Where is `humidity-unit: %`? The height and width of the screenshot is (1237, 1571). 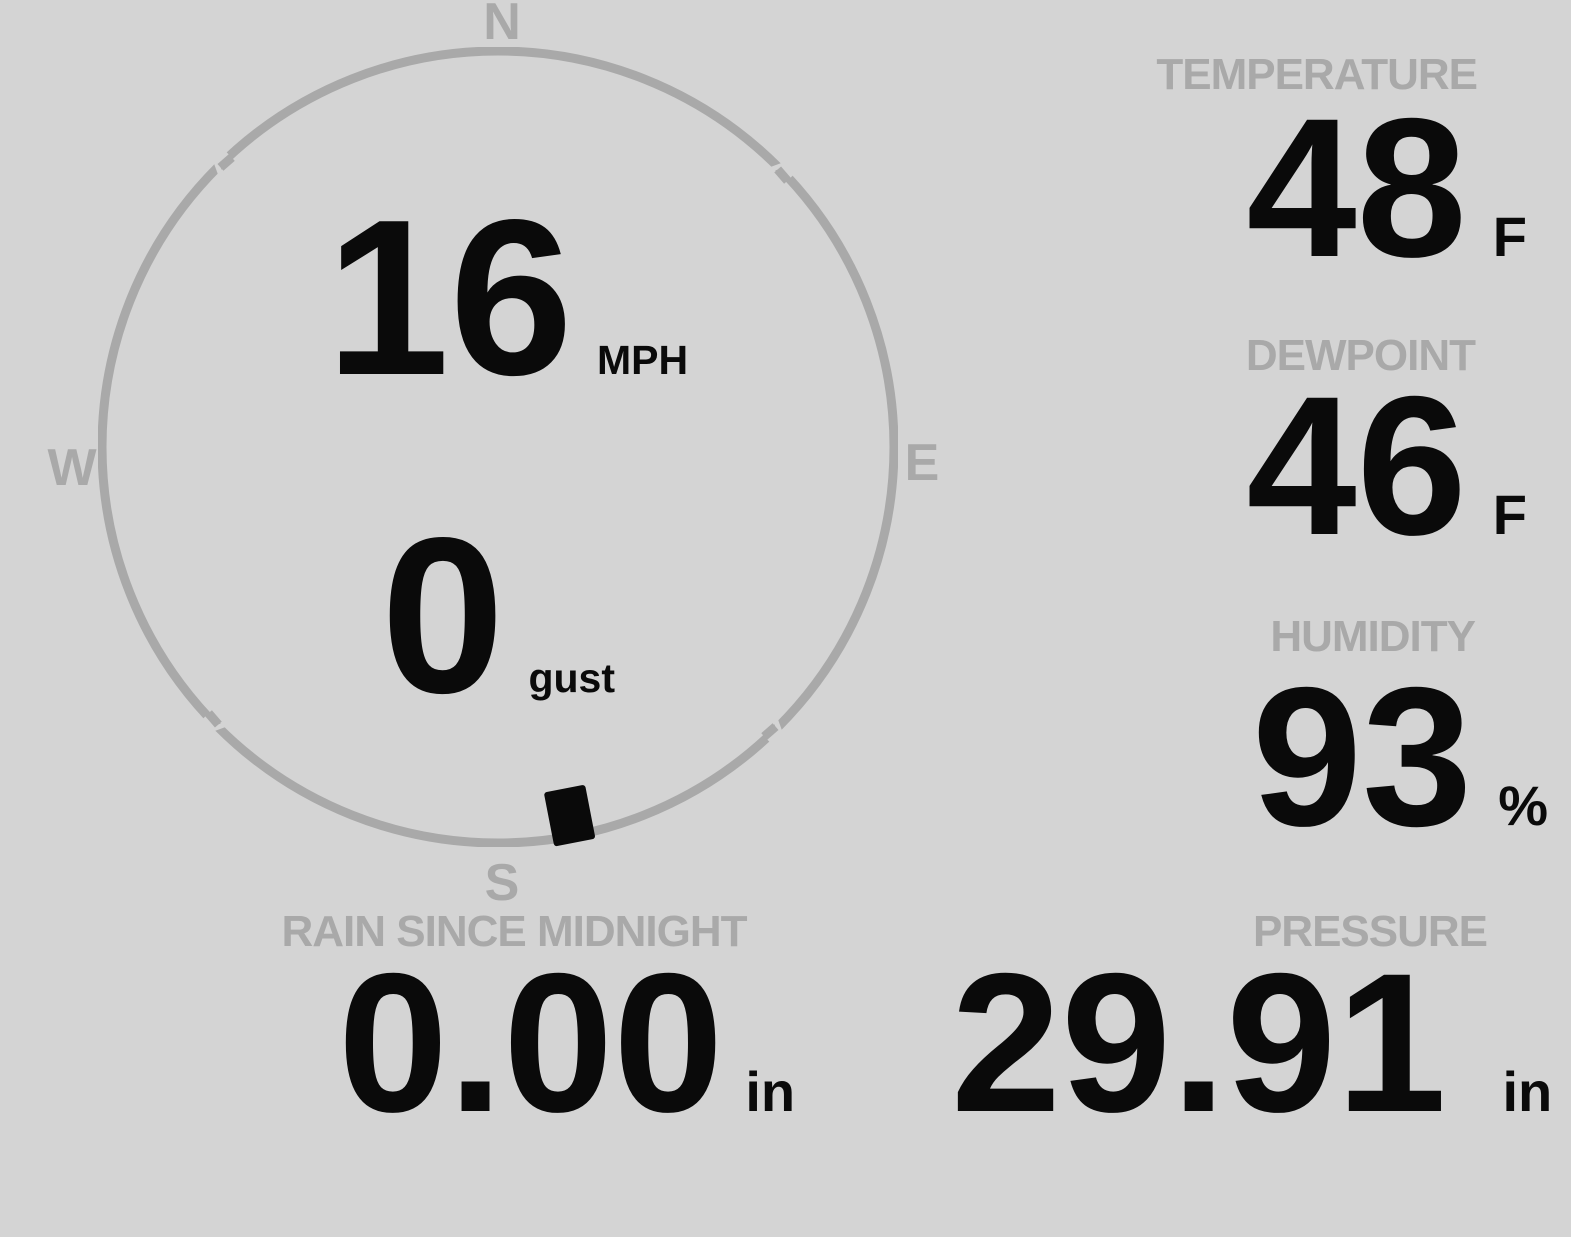
humidity-unit: % is located at coordinates (1523, 805).